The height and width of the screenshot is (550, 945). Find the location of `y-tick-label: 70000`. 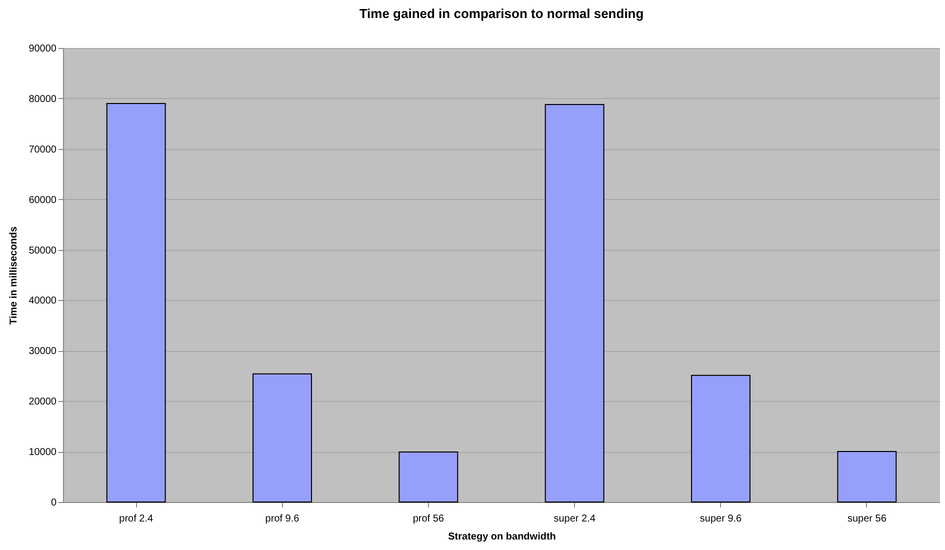

y-tick-label: 70000 is located at coordinates (42, 150).